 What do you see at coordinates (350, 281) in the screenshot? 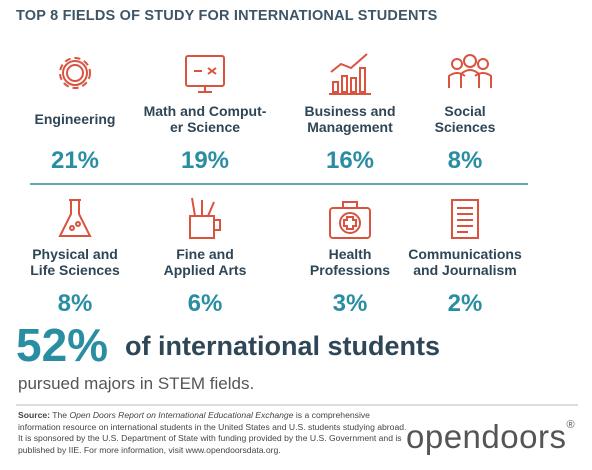
I see `field: Health Professions 3%` at bounding box center [350, 281].